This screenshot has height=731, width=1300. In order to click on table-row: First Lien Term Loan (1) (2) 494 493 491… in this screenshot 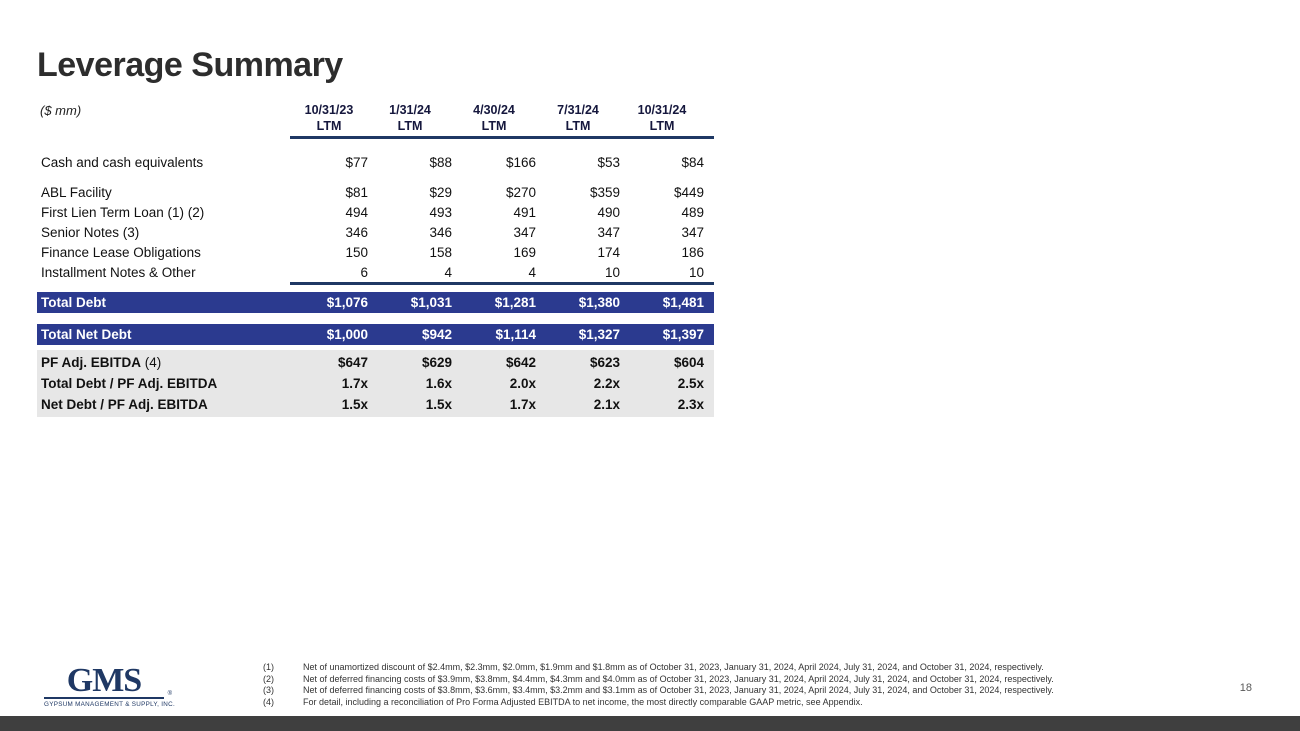, I will do `click(375, 212)`.